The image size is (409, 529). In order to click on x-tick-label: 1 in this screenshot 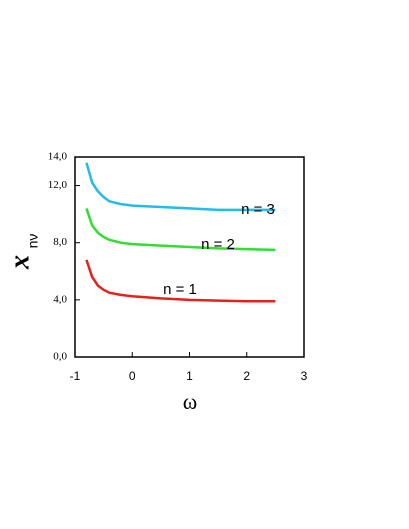, I will do `click(189, 376)`.